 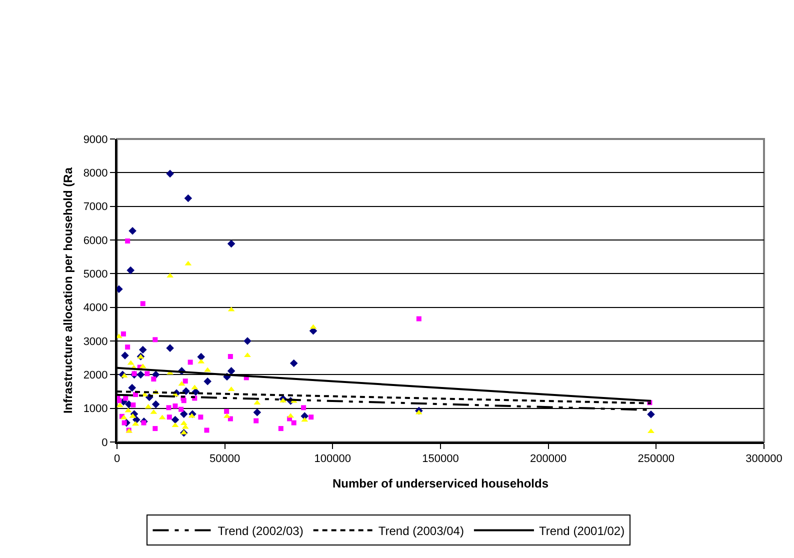 I want to click on y-tick-label: 2000, so click(x=95, y=376).